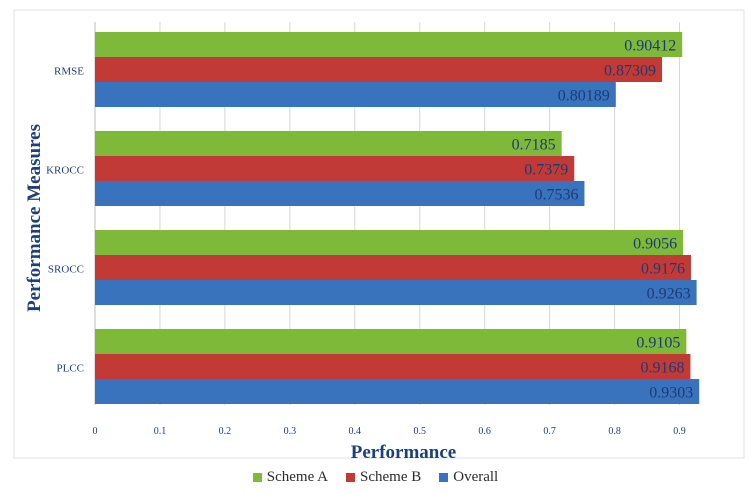 The image size is (751, 494). Describe the element at coordinates (391, 341) in the screenshot. I see `bar-scheme-a-plcc` at that location.